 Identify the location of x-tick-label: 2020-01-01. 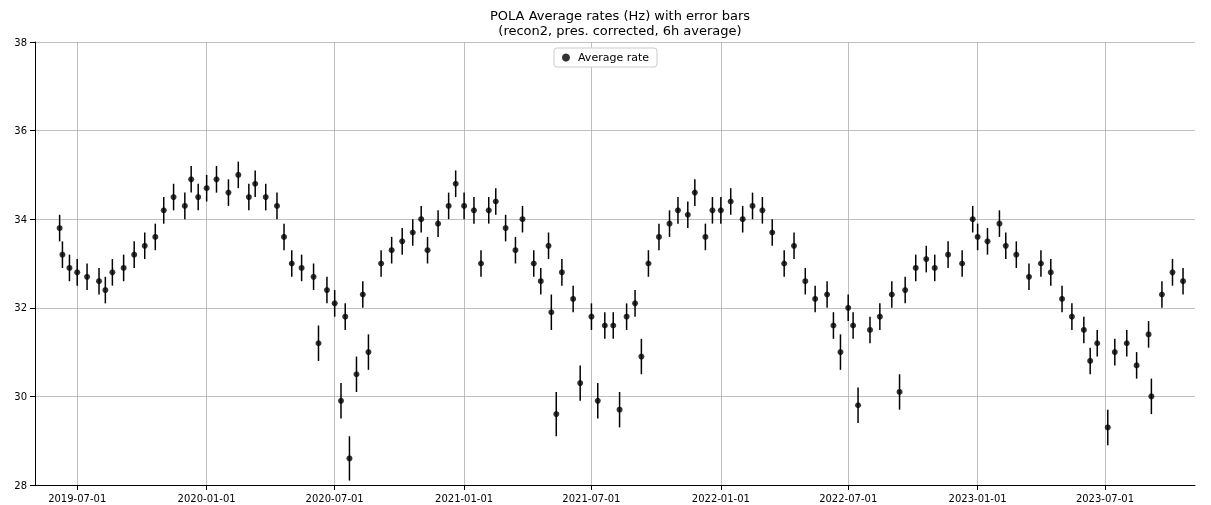
(206, 498).